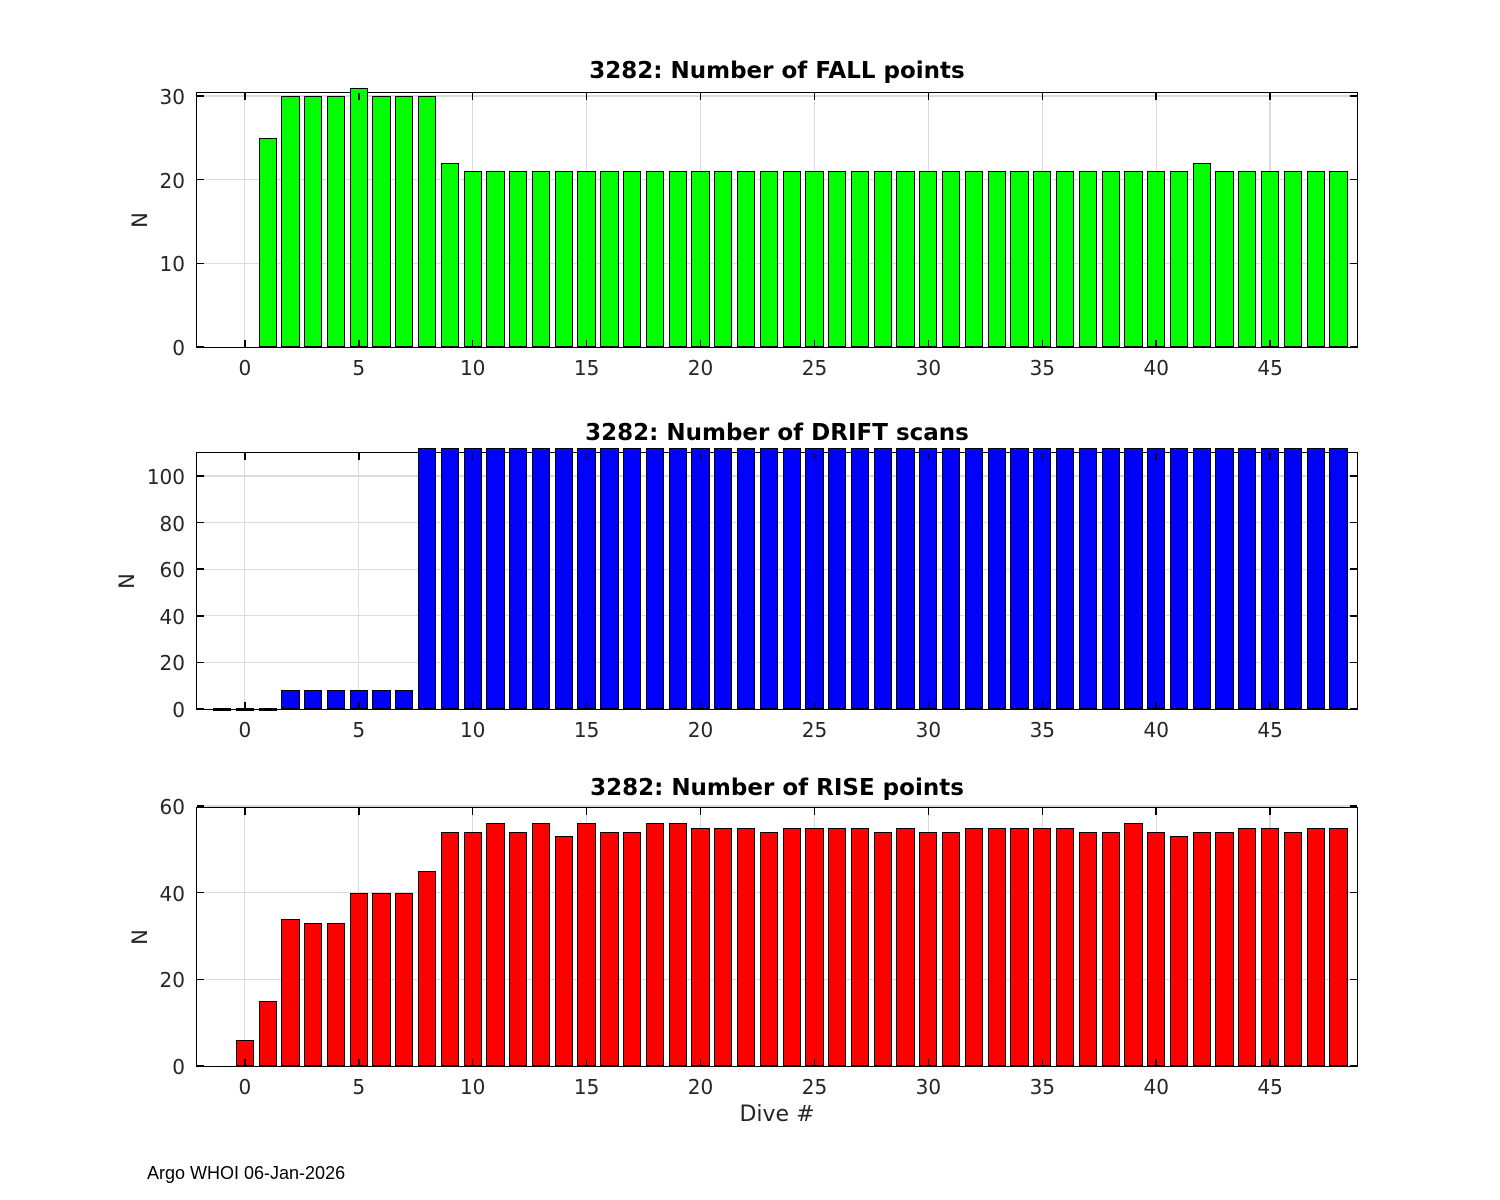  Describe the element at coordinates (245, 1087) in the screenshot. I see `x-tick-label: 0` at that location.